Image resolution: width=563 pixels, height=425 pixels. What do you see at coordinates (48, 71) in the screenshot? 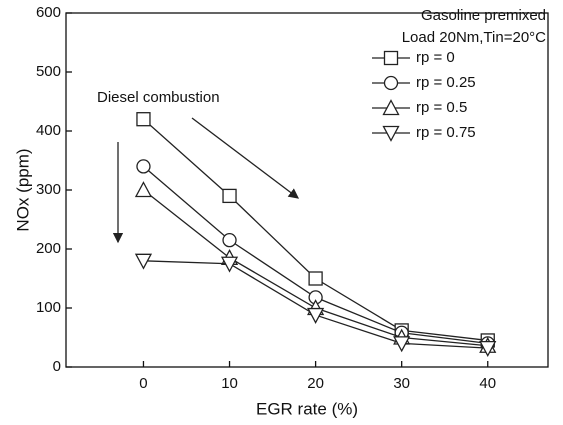
I see `y-tick-label: 500` at bounding box center [48, 71].